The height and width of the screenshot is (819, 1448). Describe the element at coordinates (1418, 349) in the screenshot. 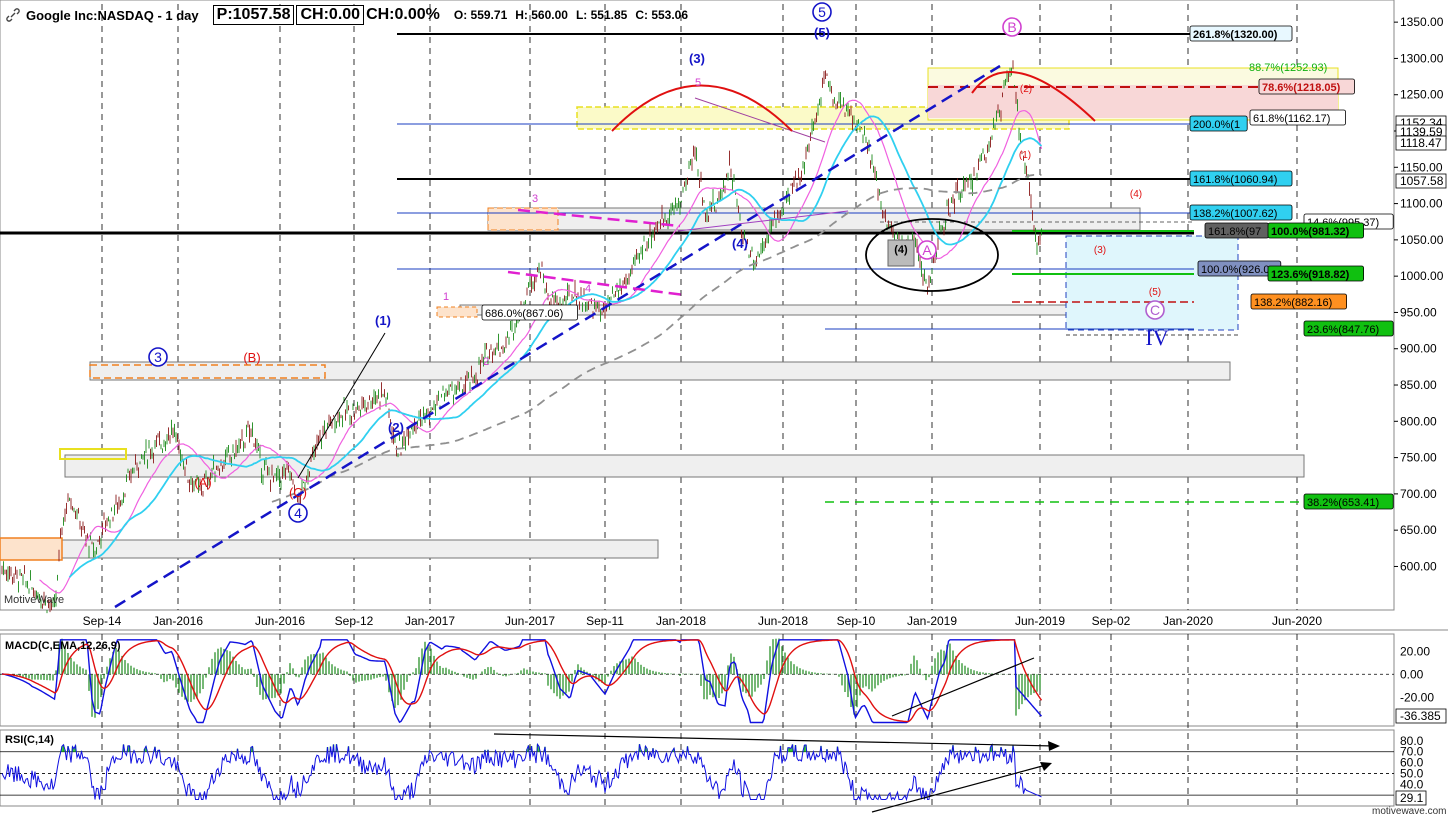

I see `y-tick-label: 900.00` at that location.